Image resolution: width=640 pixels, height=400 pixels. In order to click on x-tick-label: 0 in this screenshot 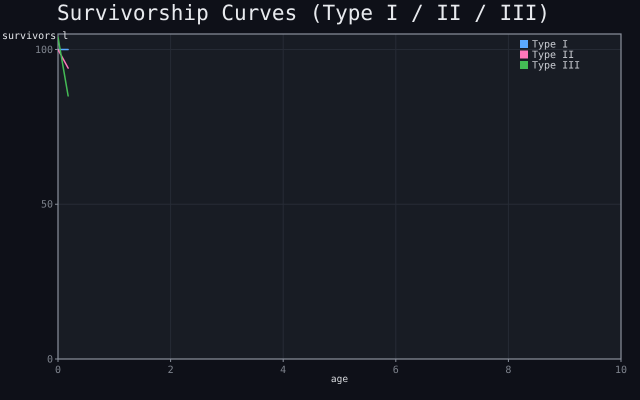, I will do `click(58, 370)`.